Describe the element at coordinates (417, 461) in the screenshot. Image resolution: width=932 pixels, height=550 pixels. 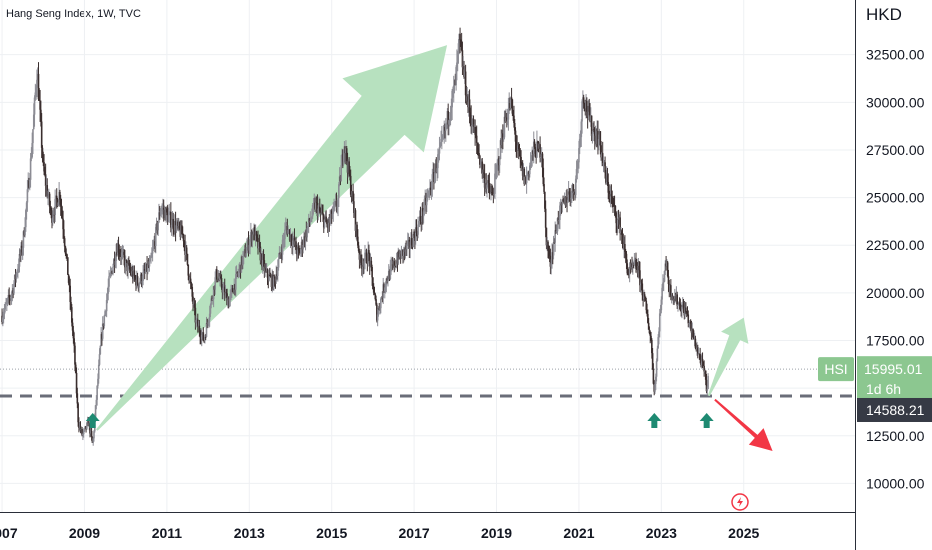
I see `up-markers` at that location.